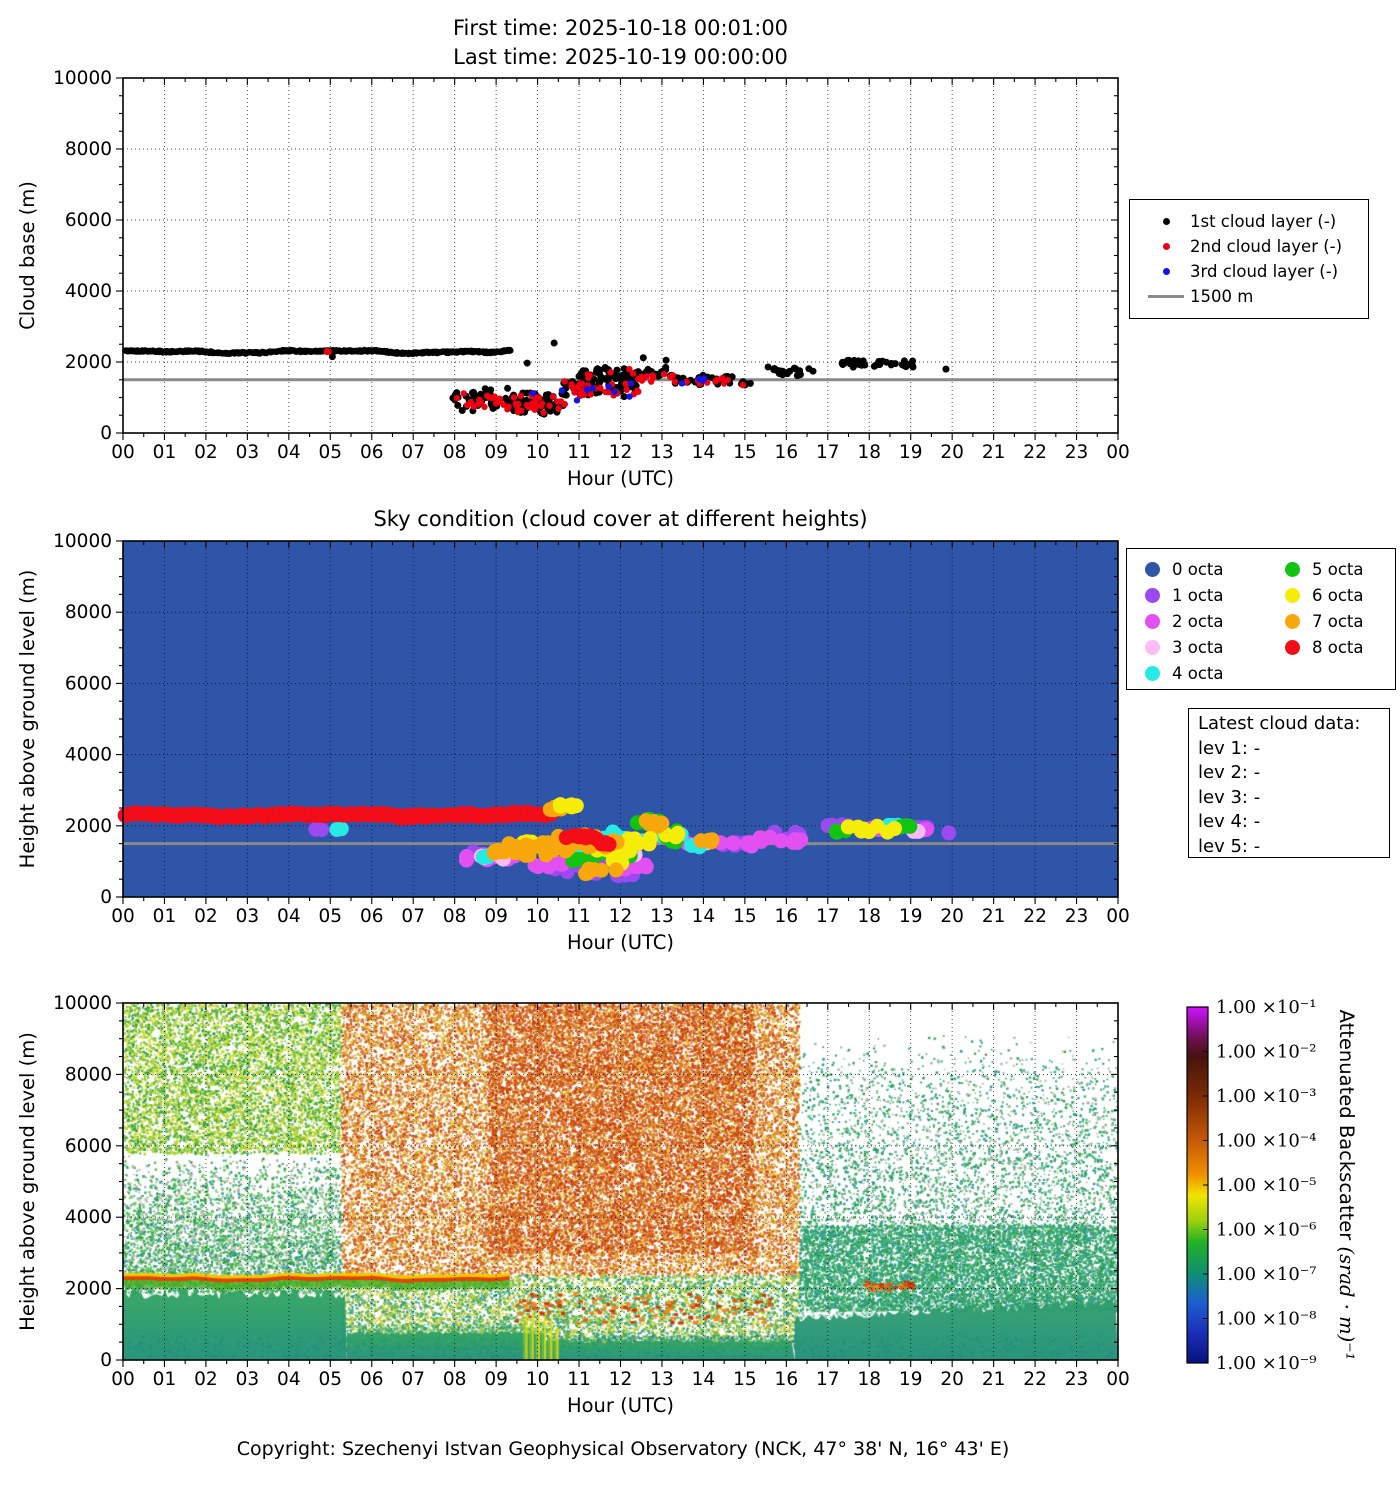 This screenshot has width=1400, height=1500. I want to click on octa-legend-item: 2 octa, so click(1207, 621).